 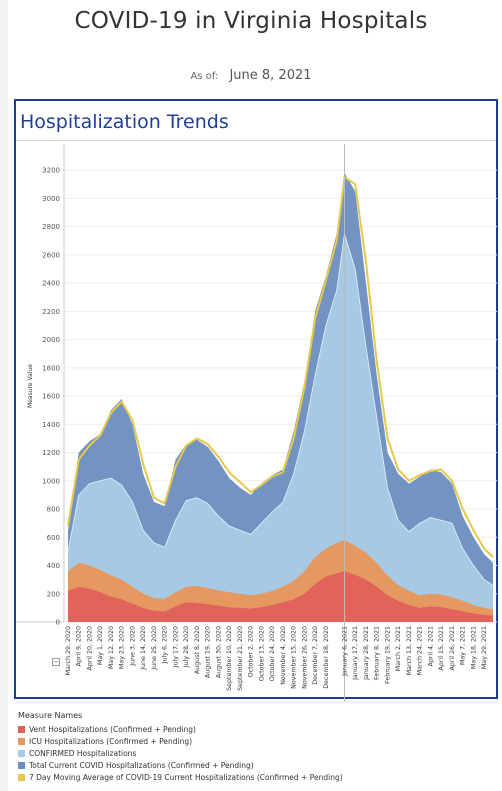 I want to click on as-of-line: As of: June 8, 2021, so click(x=251, y=73).